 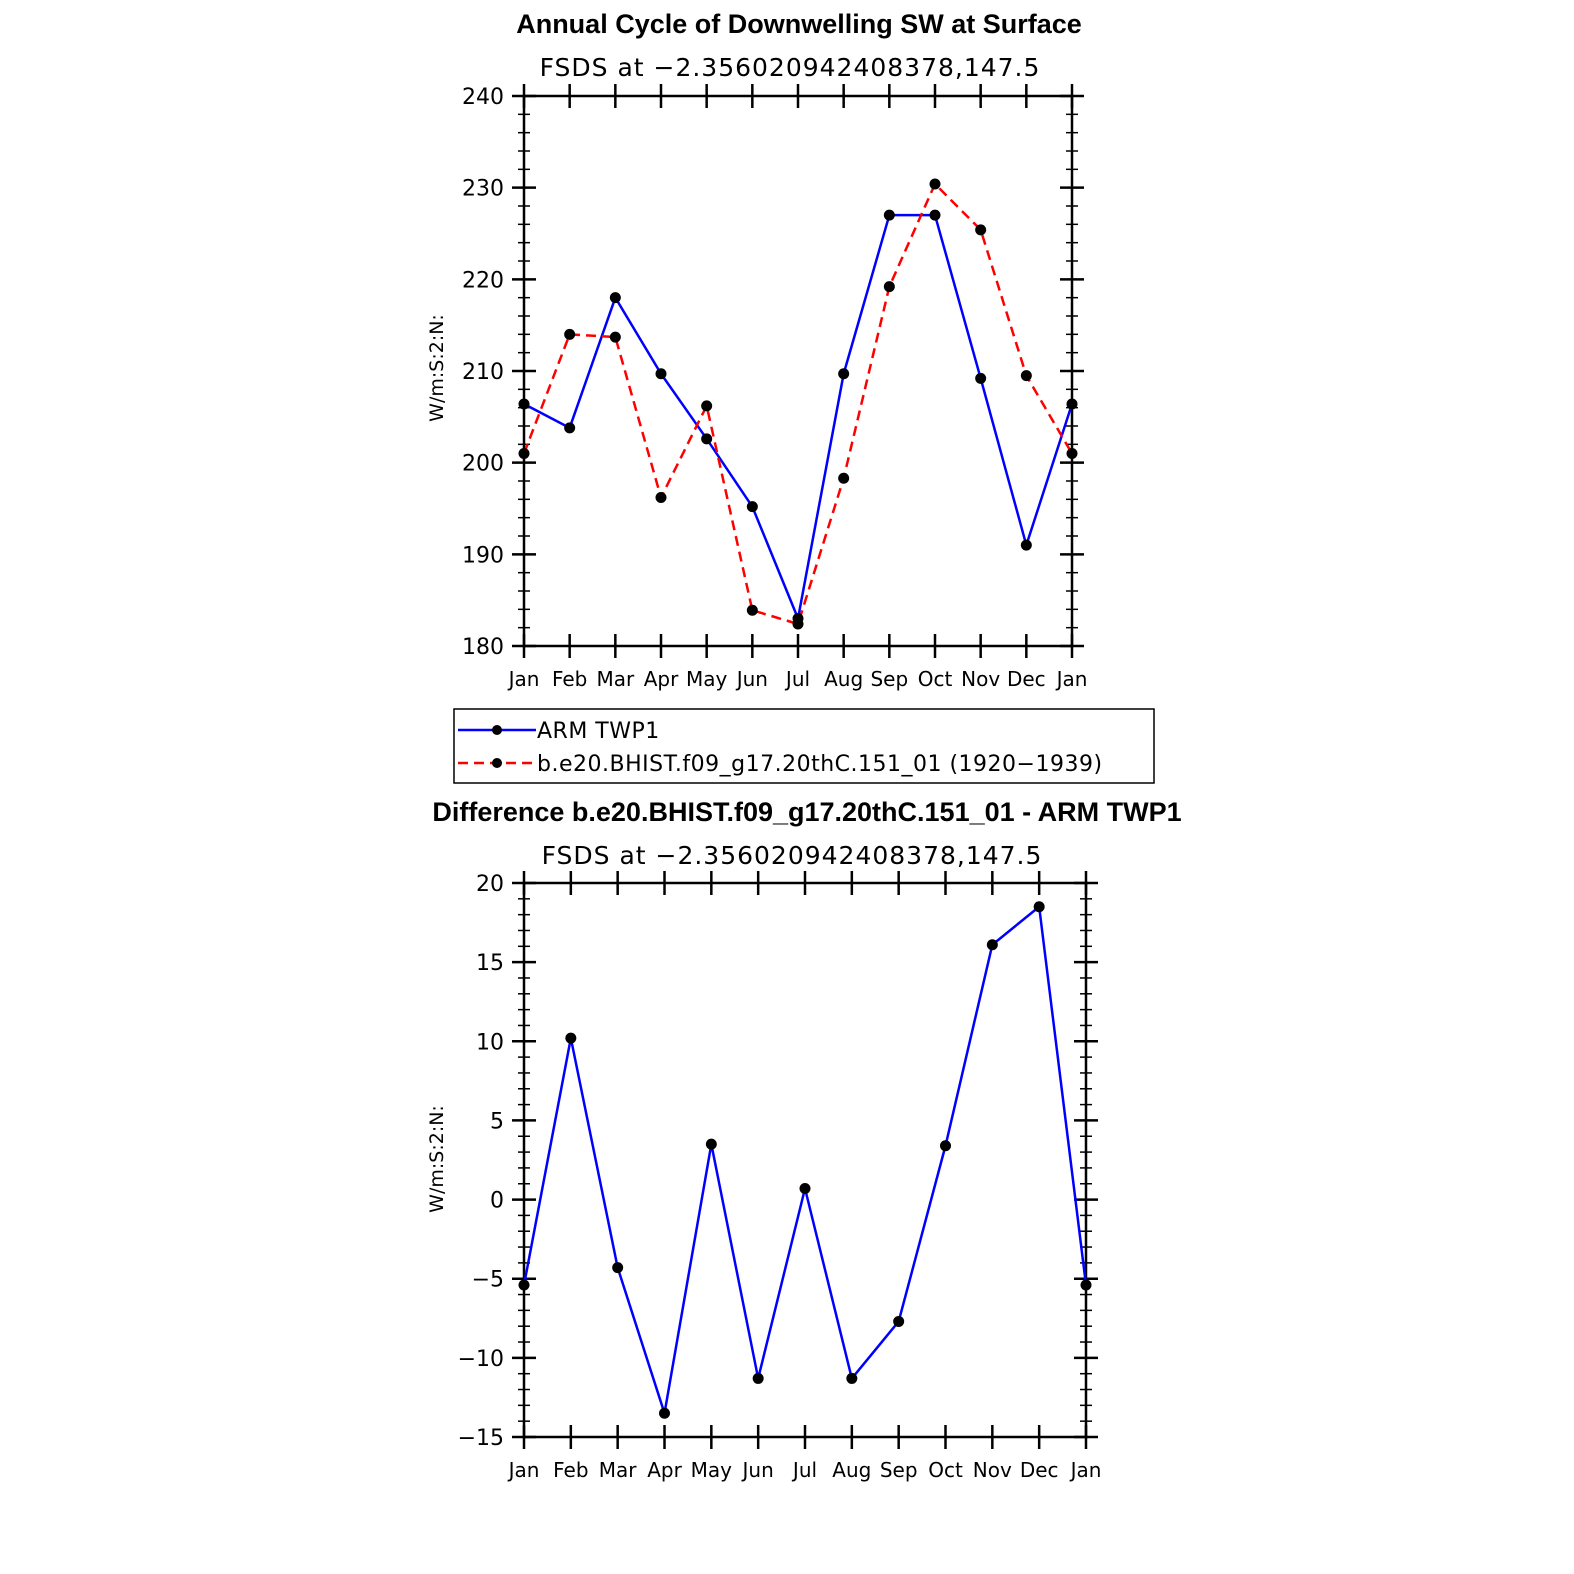 I want to click on bottom-y-tick-label: 5, so click(x=497, y=1121).